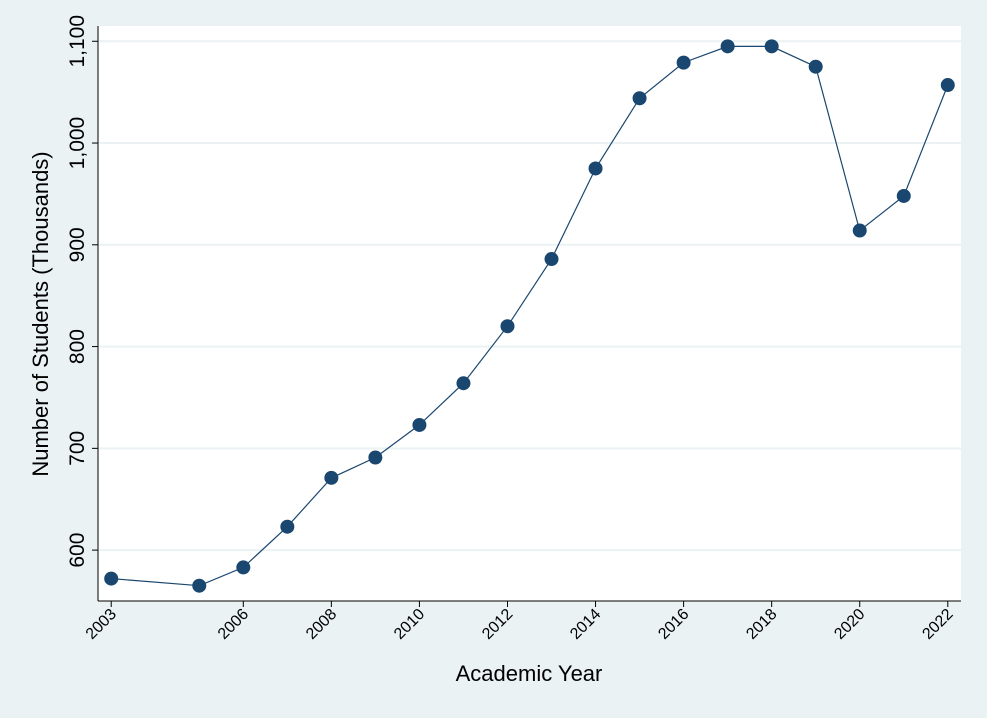 Image resolution: width=987 pixels, height=718 pixels. Describe the element at coordinates (551, 259) in the screenshot. I see `data-point-2013` at that location.